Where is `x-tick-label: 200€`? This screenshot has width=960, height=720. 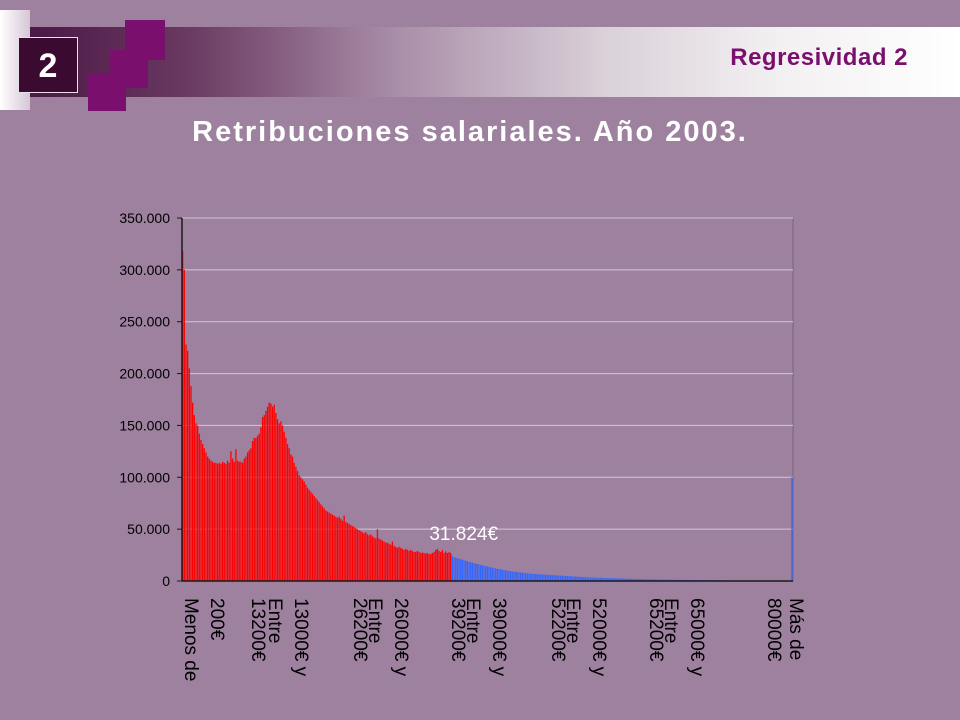 x-tick-label: 200€ is located at coordinates (216, 619).